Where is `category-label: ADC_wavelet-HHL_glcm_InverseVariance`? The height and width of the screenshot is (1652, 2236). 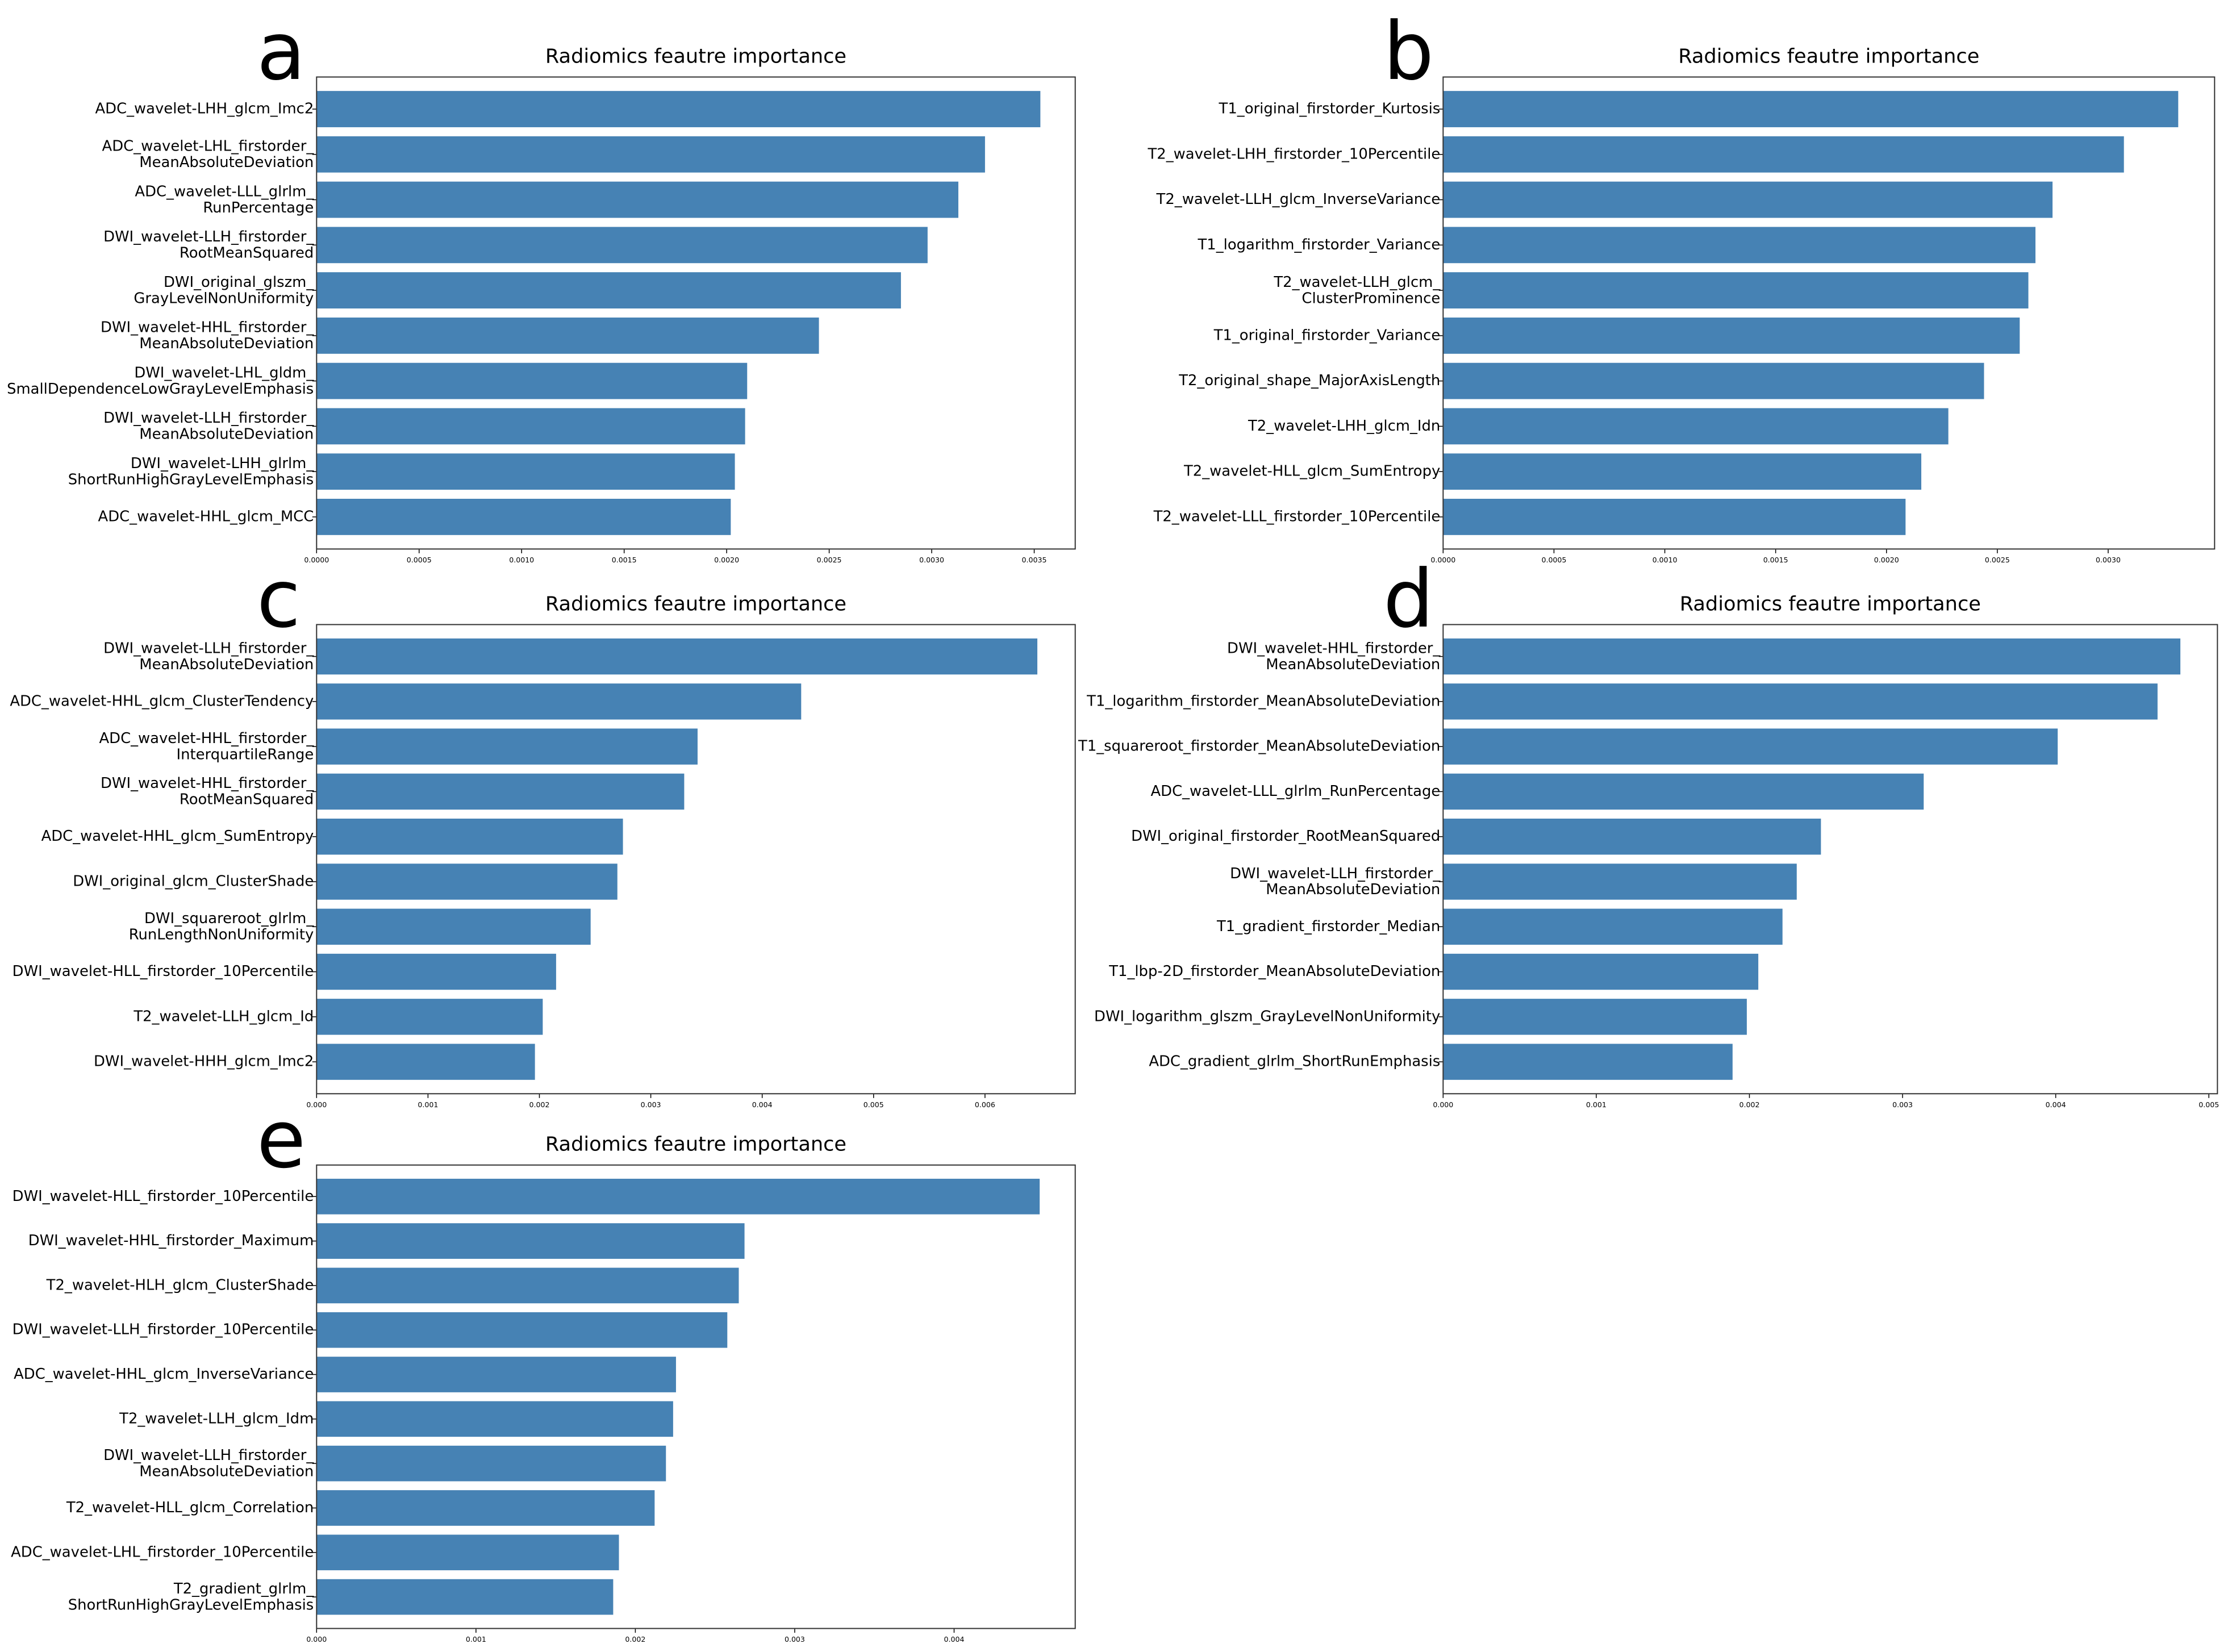 category-label: ADC_wavelet-HHL_glcm_InverseVariance is located at coordinates (164, 1374).